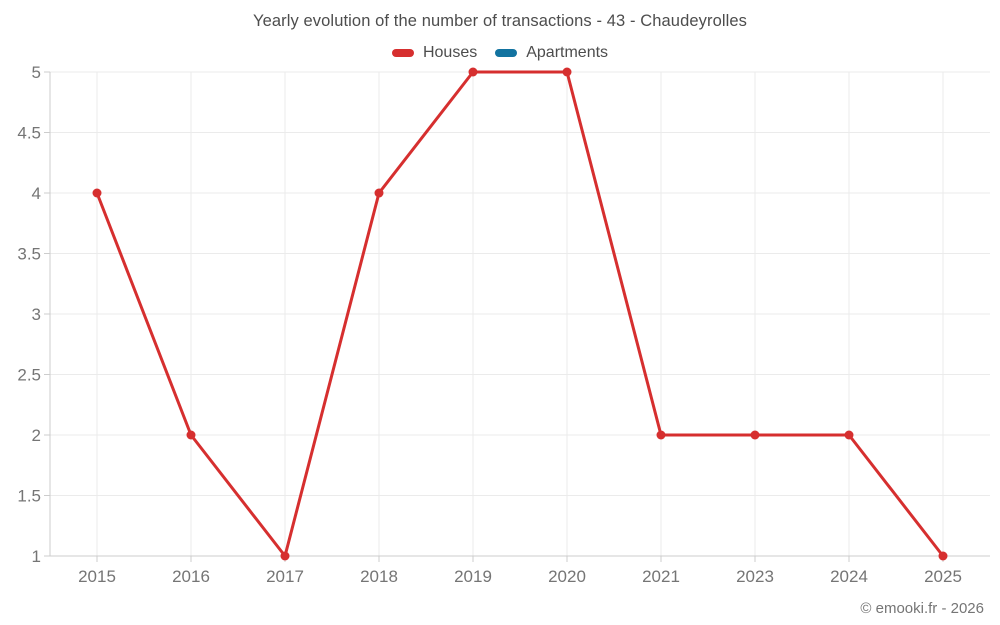  I want to click on legend: Houses Apartments, so click(500, 53).